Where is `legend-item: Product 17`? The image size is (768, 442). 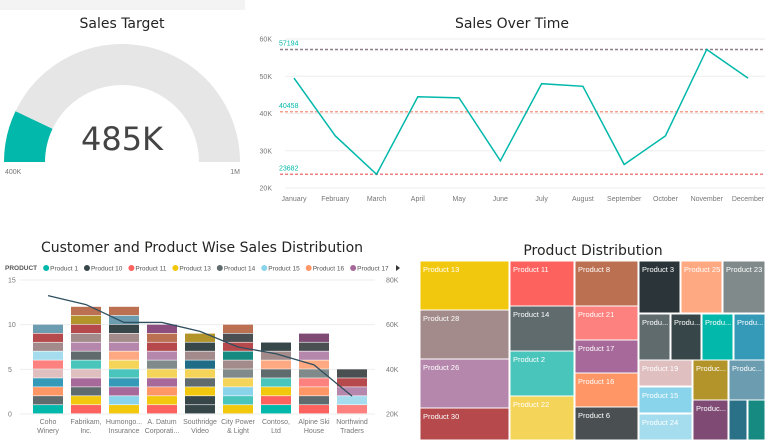
legend-item: Product 17 is located at coordinates (373, 269).